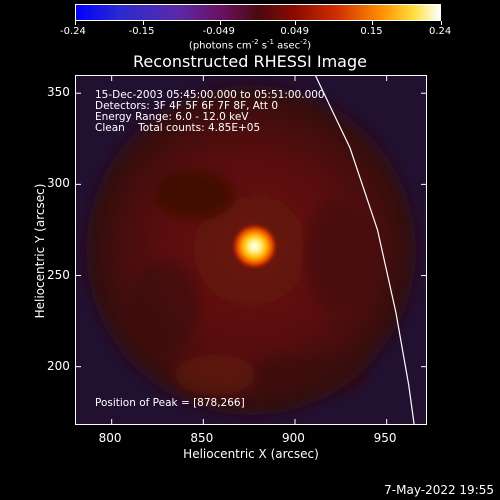  I want to click on solar-limb-line, so click(364, 250).